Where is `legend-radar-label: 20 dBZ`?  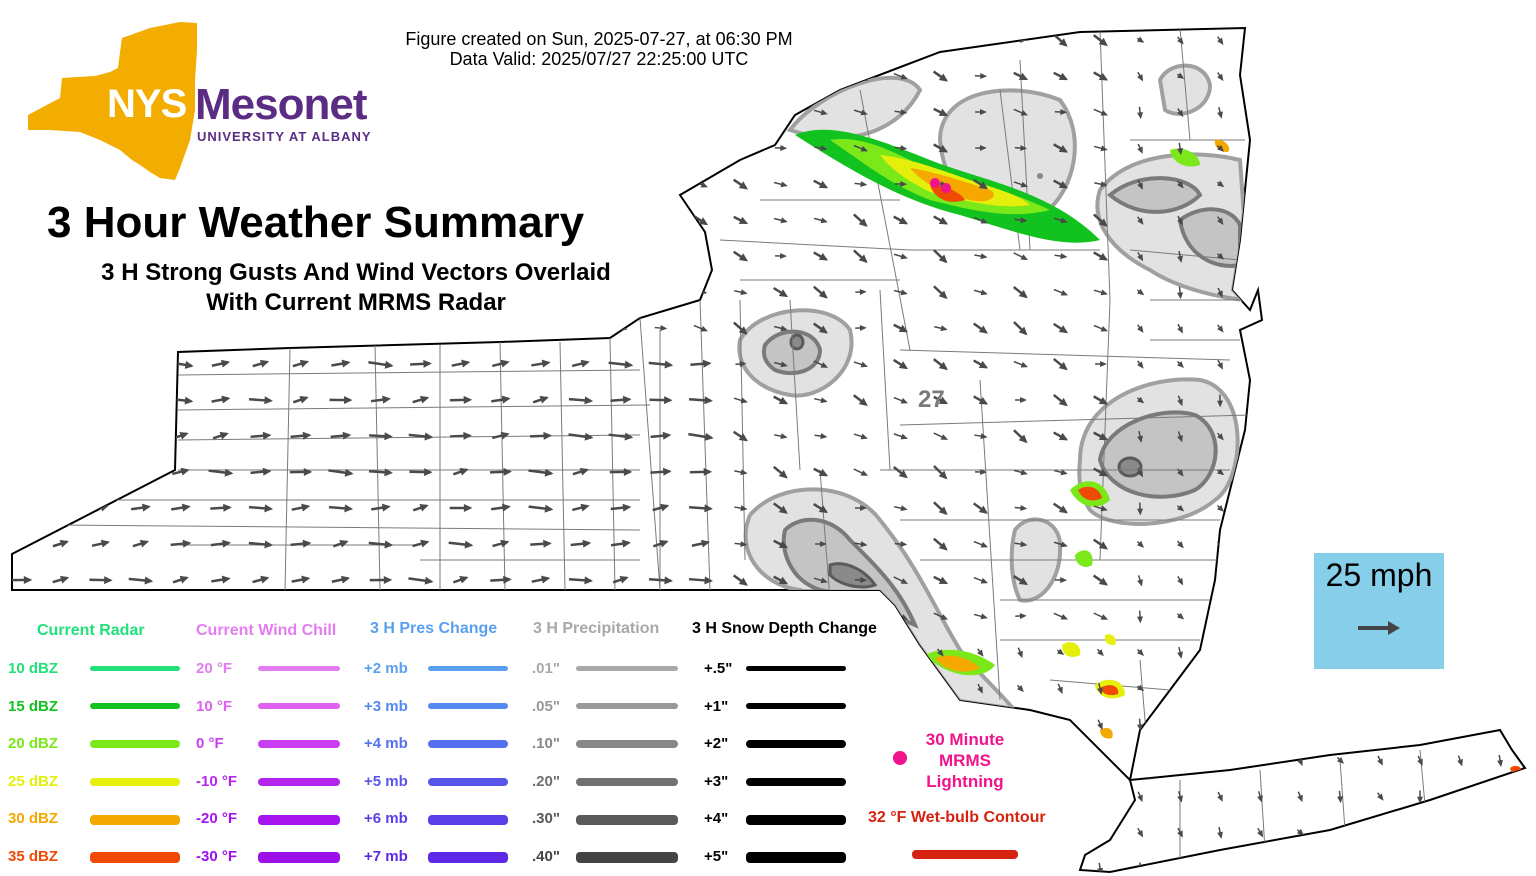 legend-radar-label: 20 dBZ is located at coordinates (33, 744).